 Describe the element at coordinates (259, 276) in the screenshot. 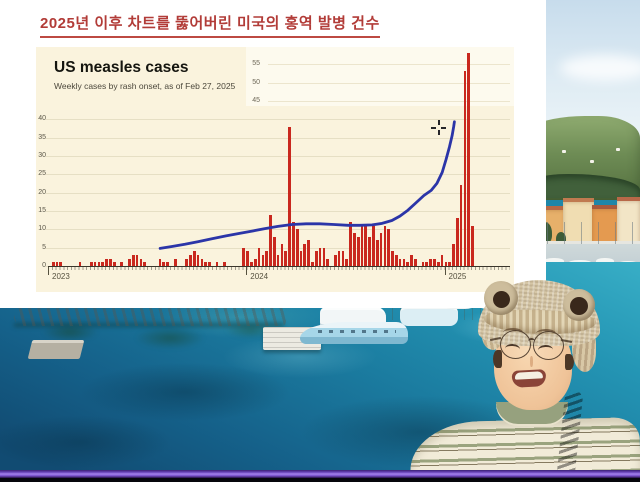

I see `x-axis-label: 2024` at that location.